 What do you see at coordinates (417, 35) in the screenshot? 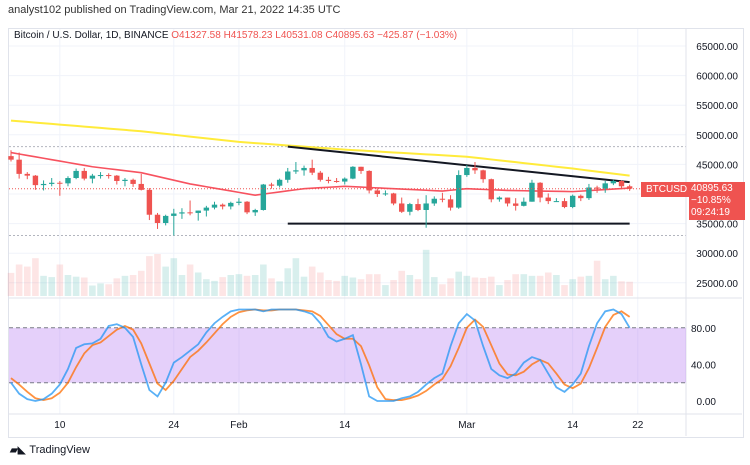
I see `change-value: −425.87 (−1.03%)` at bounding box center [417, 35].